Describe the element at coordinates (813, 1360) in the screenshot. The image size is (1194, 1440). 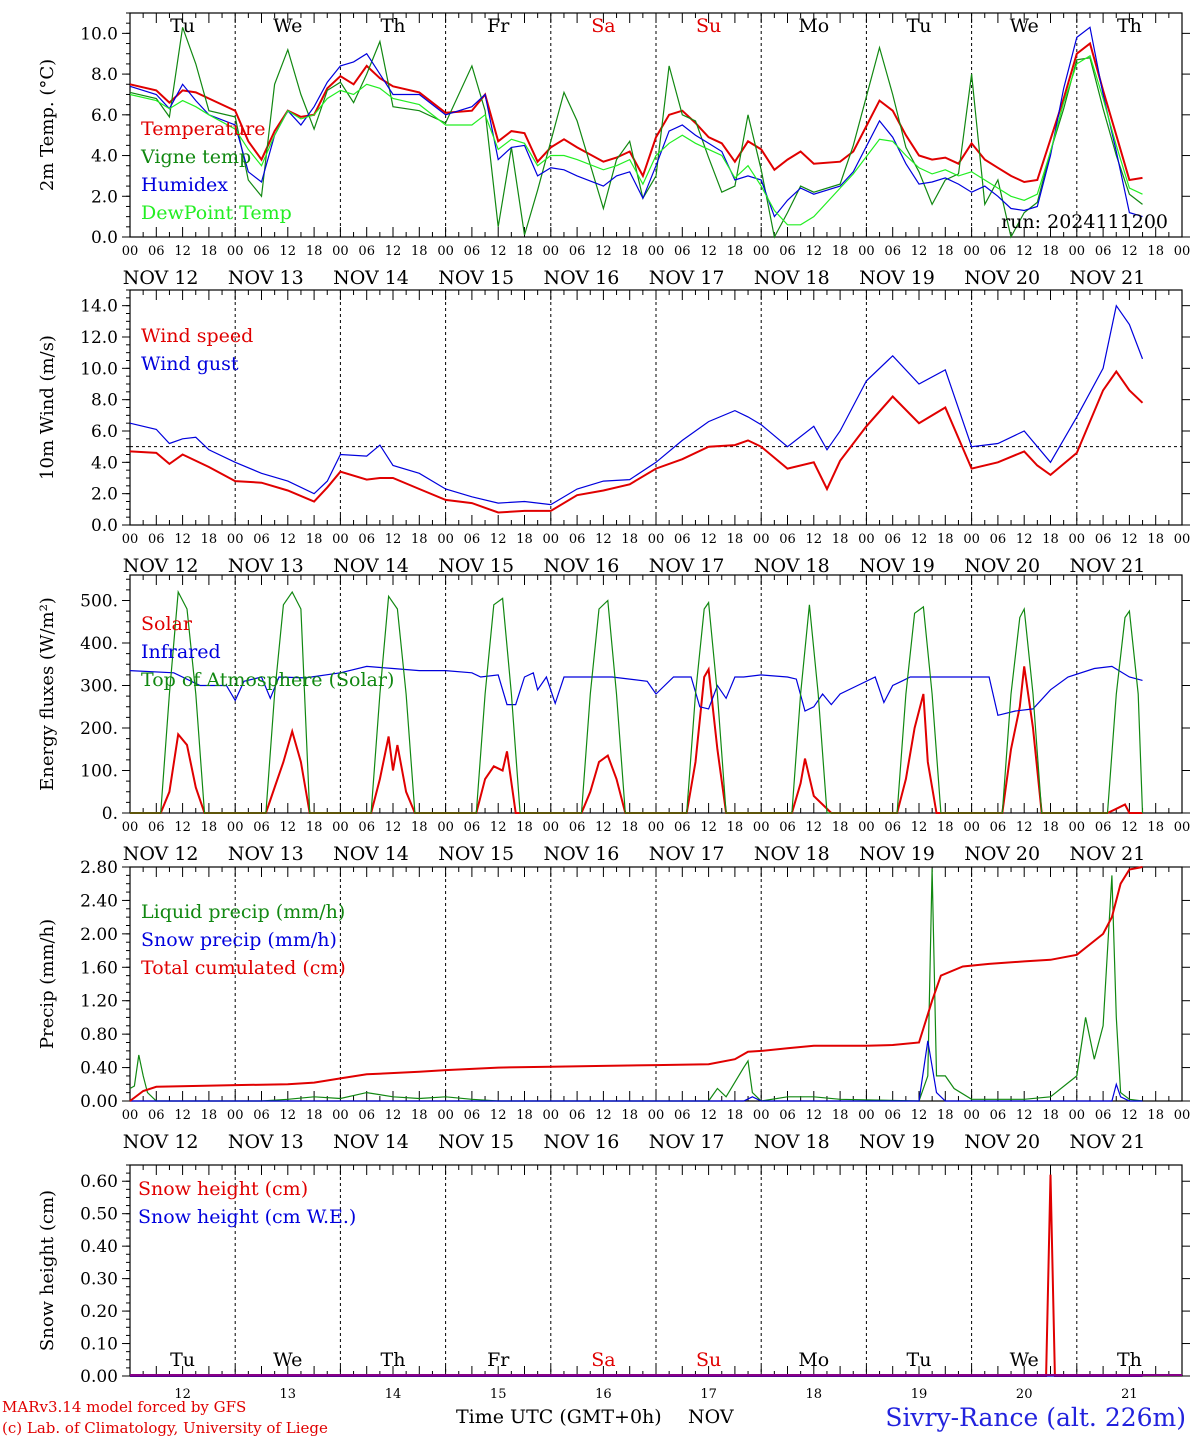
I see `day-label: Mo` at that location.